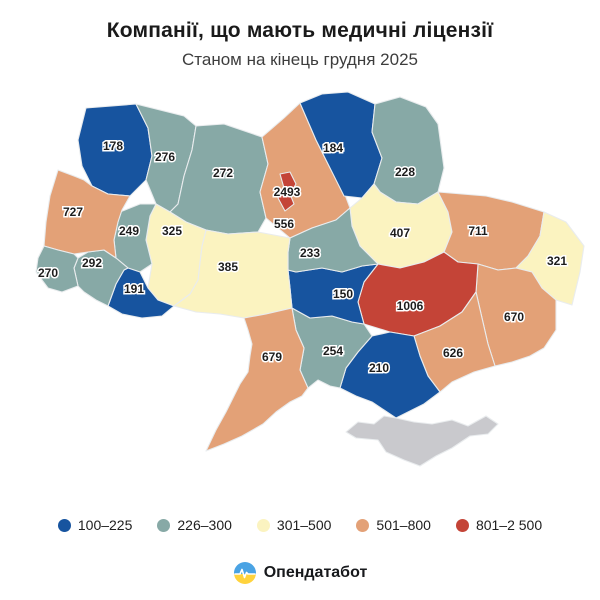 The height and width of the screenshot is (600, 600). What do you see at coordinates (172, 231) in the screenshot?
I see `region-value-label-khmelnytskyi: 325` at bounding box center [172, 231].